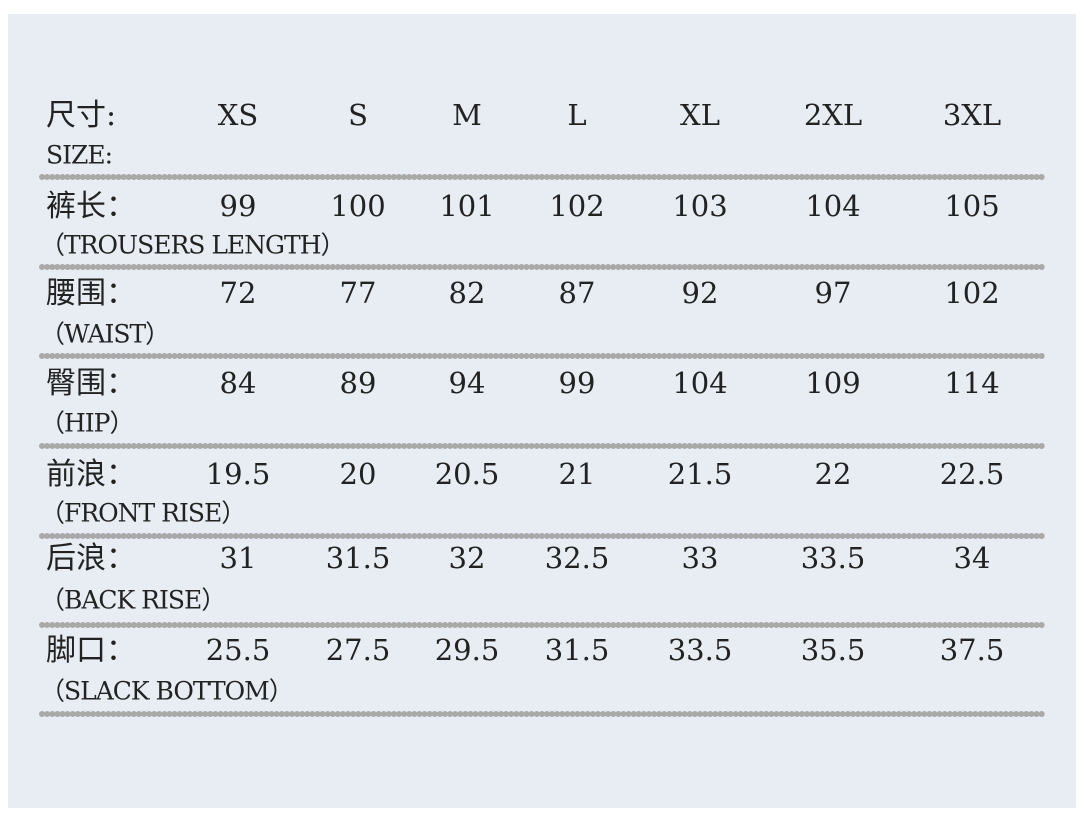 The image size is (1084, 819). What do you see at coordinates (971, 383) in the screenshot?
I see `cell-value: 114` at bounding box center [971, 383].